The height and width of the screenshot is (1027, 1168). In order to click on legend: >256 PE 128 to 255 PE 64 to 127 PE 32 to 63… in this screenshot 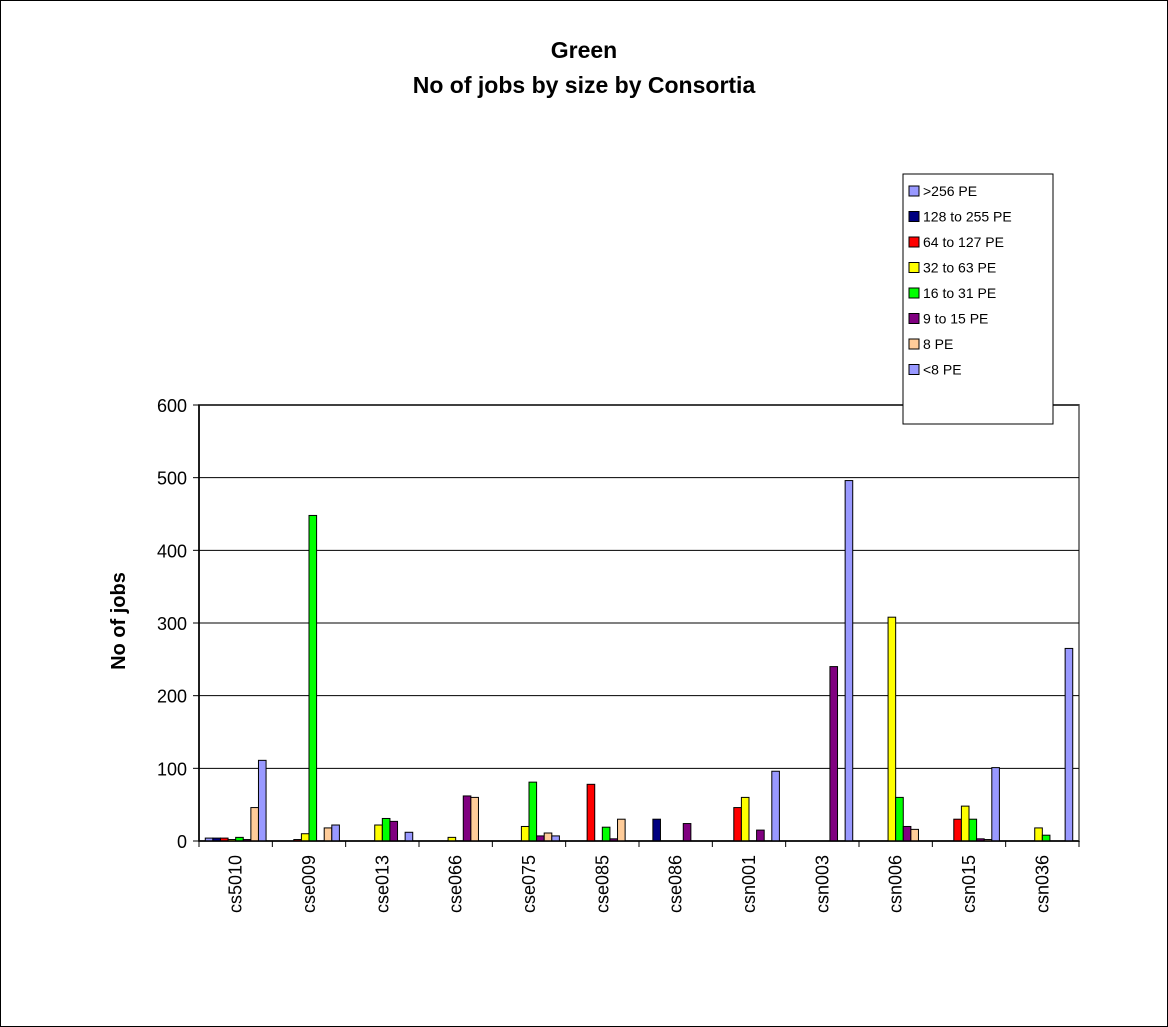, I will do `click(978, 299)`.